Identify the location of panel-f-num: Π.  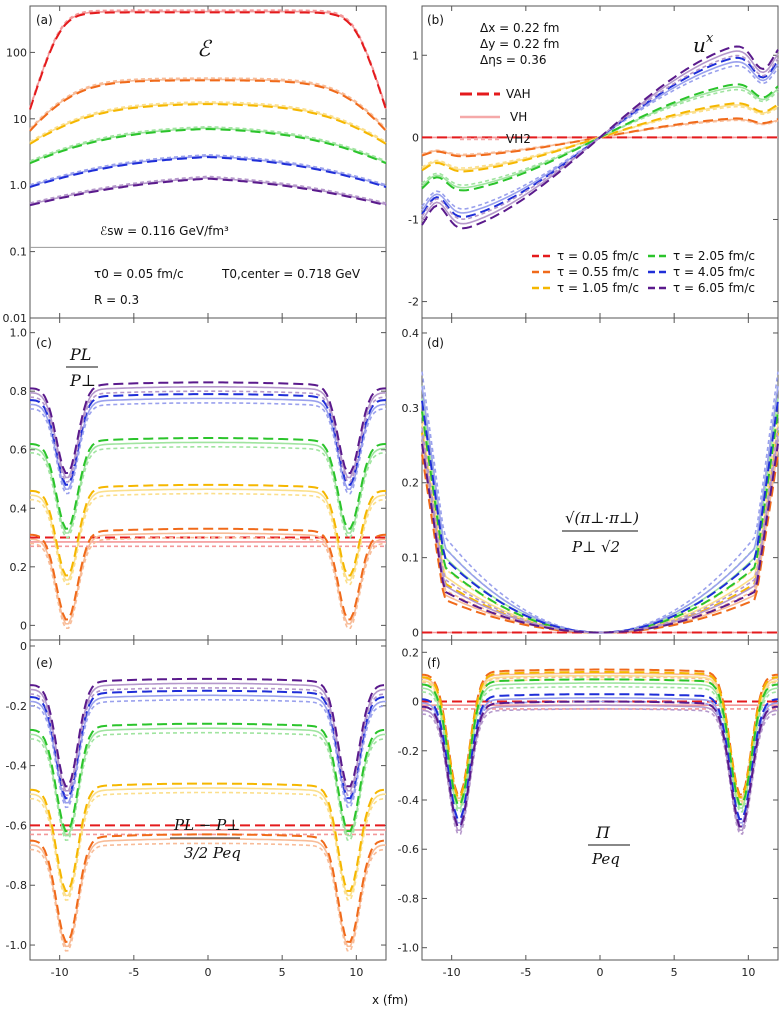
(603, 832).